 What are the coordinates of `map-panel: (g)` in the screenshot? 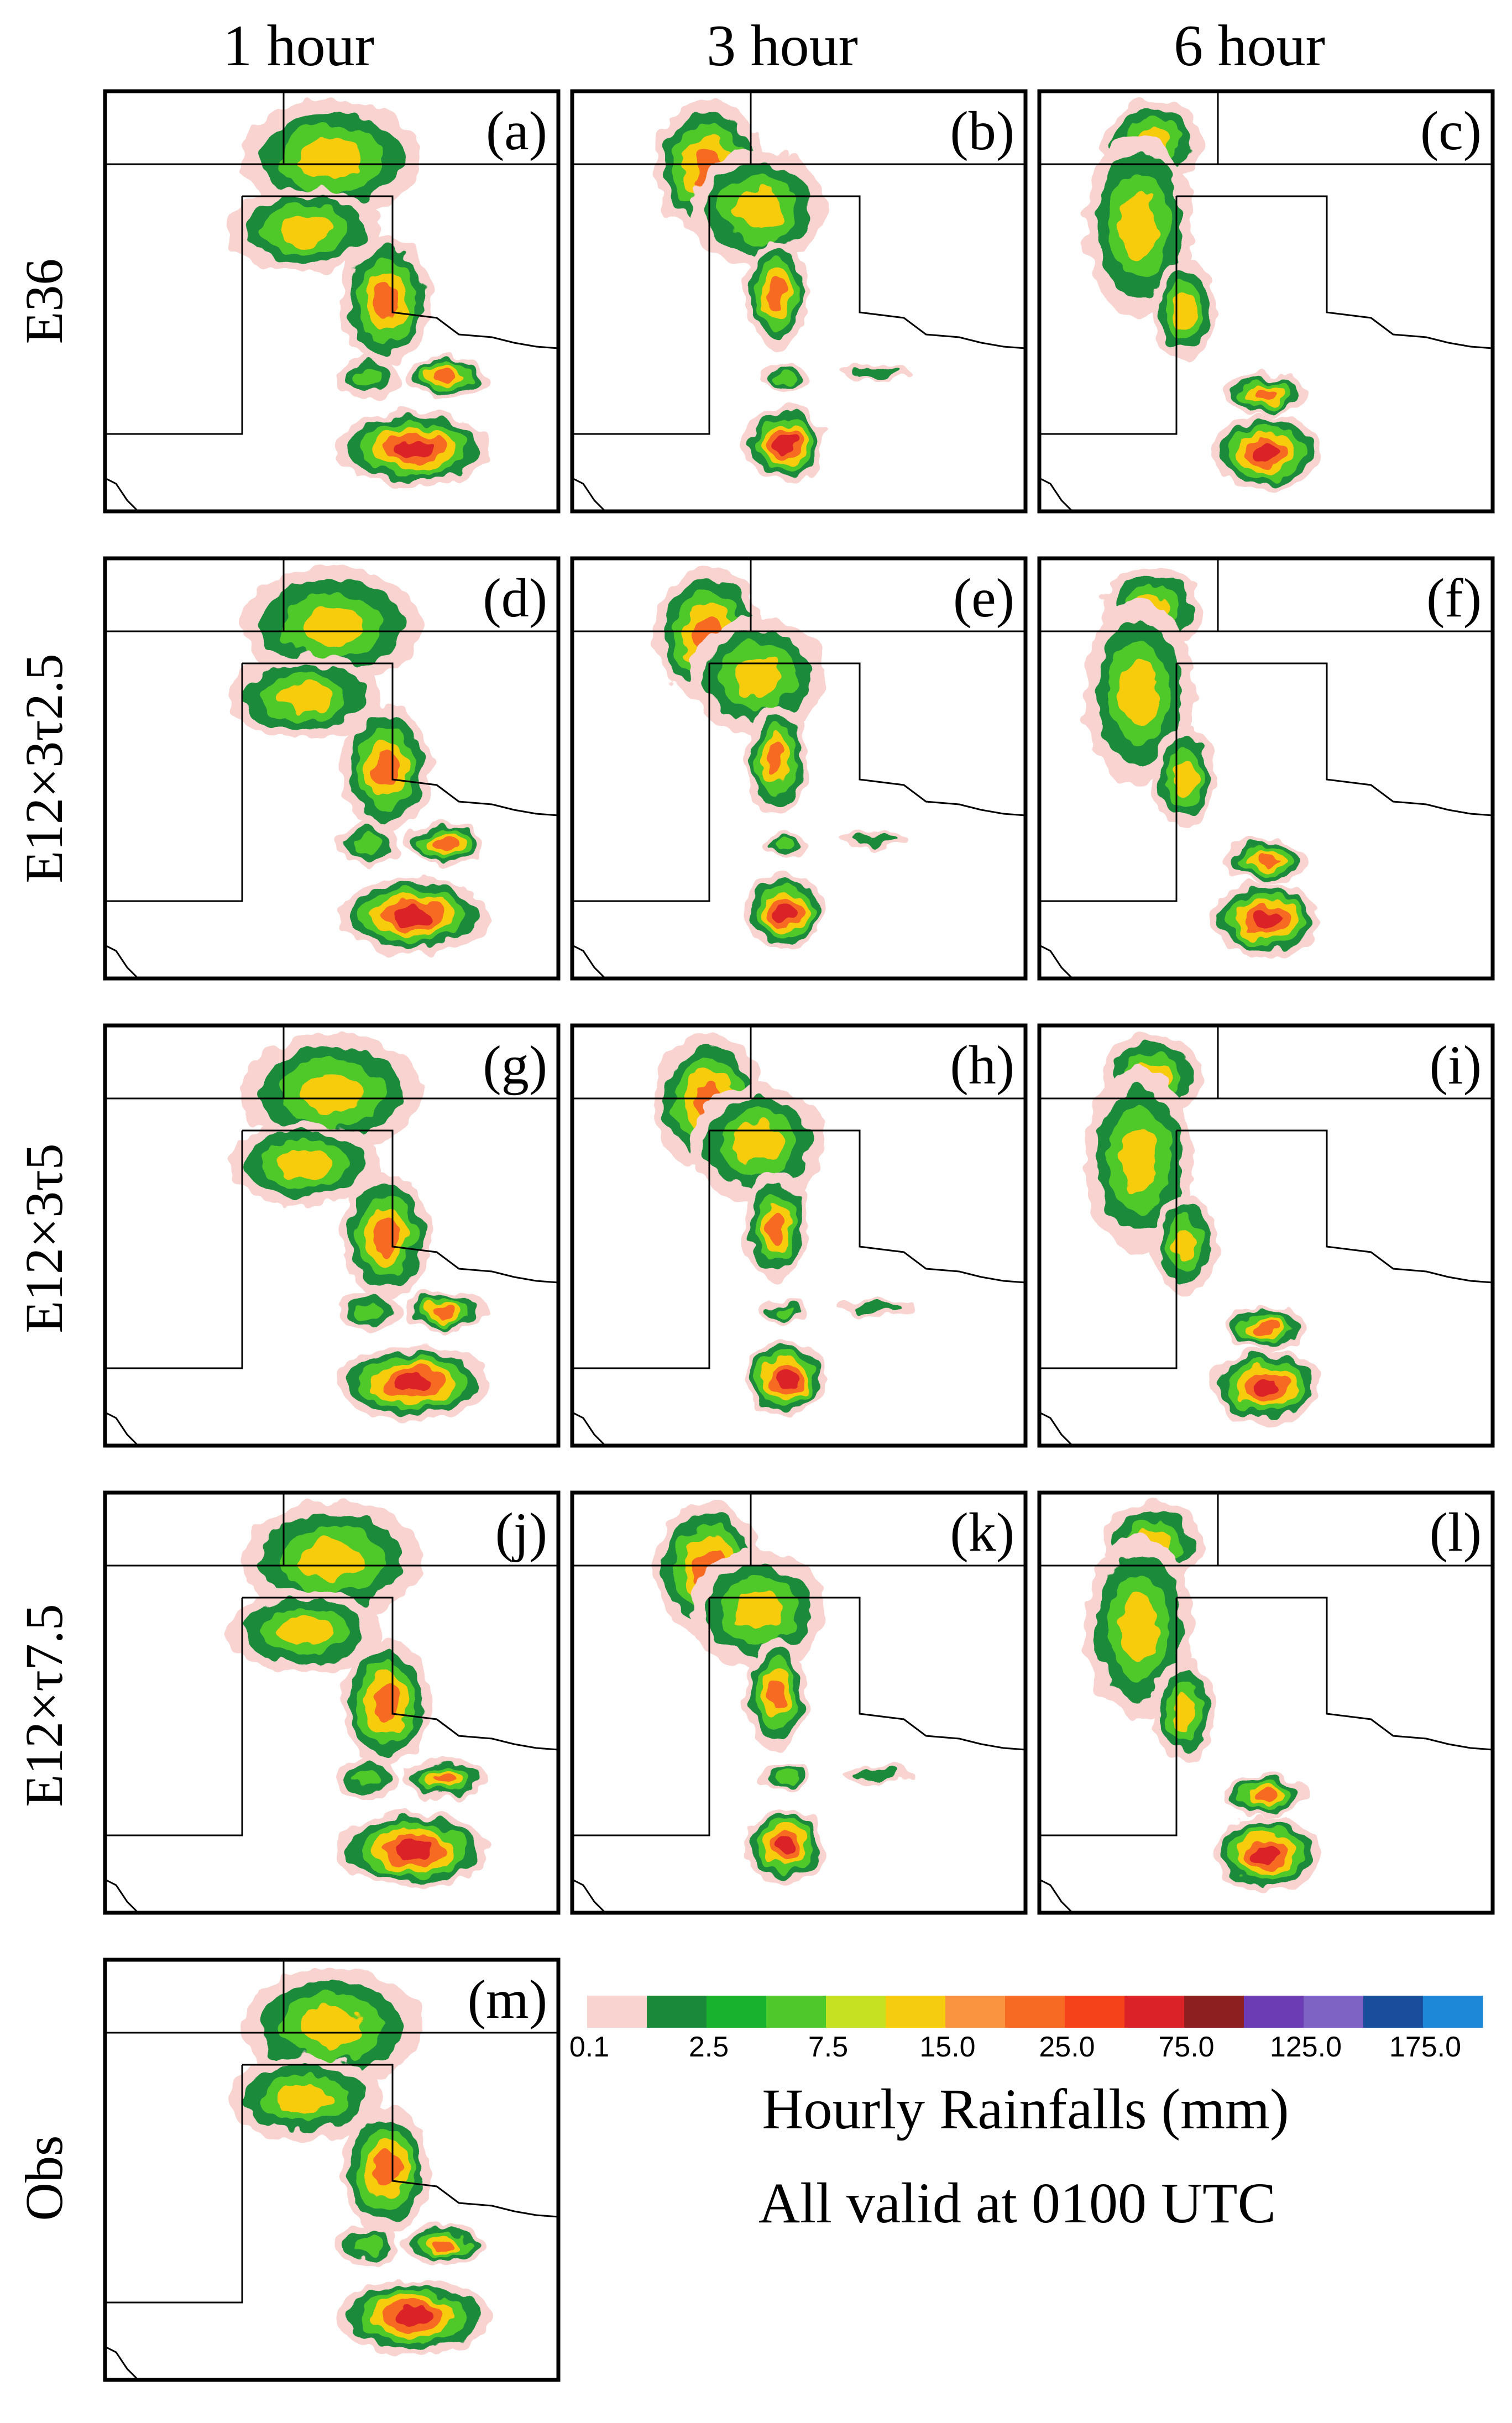 It's located at (332, 1235).